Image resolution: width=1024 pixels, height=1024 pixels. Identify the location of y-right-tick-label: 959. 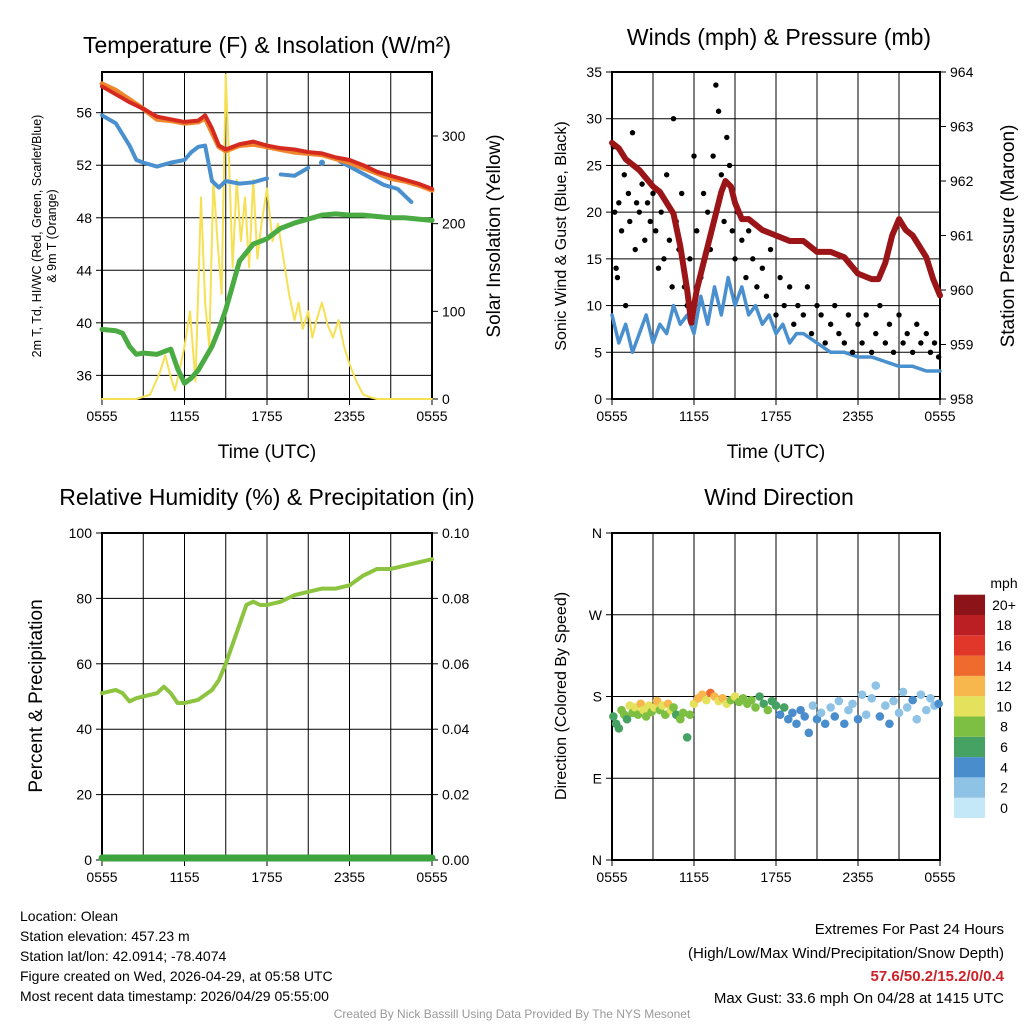
(962, 345).